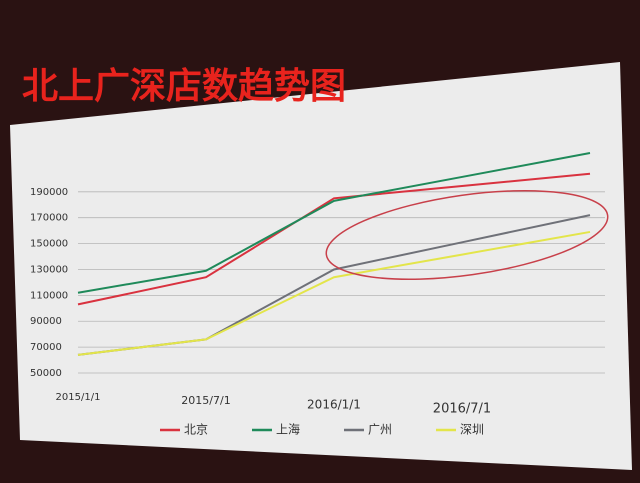  I want to click on legend-label: 深圳, so click(472, 430).